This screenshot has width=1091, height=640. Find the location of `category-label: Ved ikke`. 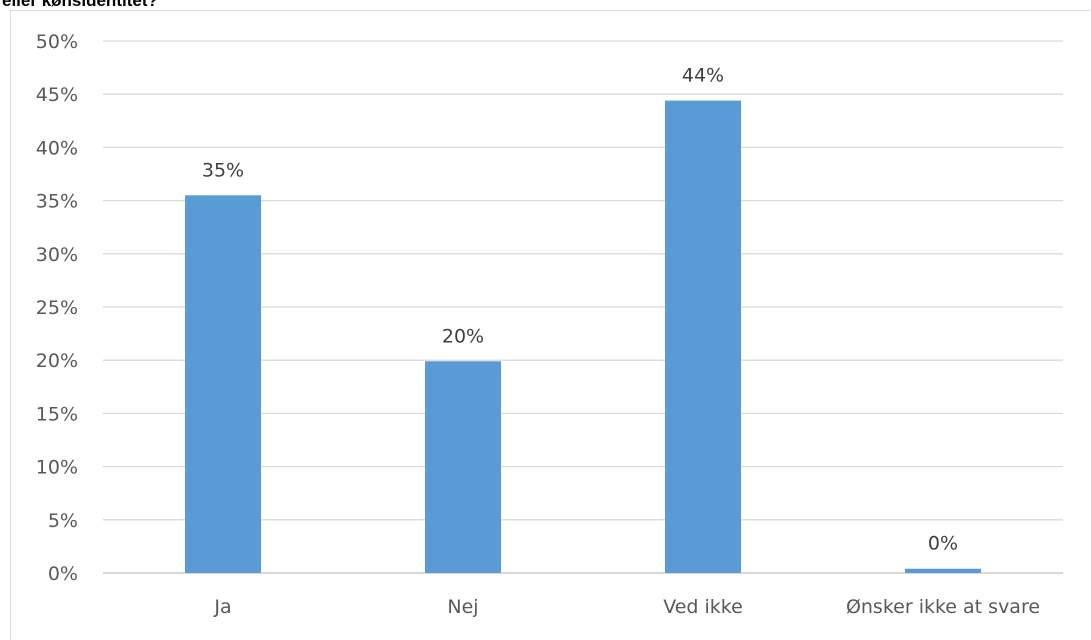

category-label: Ved ikke is located at coordinates (703, 607).